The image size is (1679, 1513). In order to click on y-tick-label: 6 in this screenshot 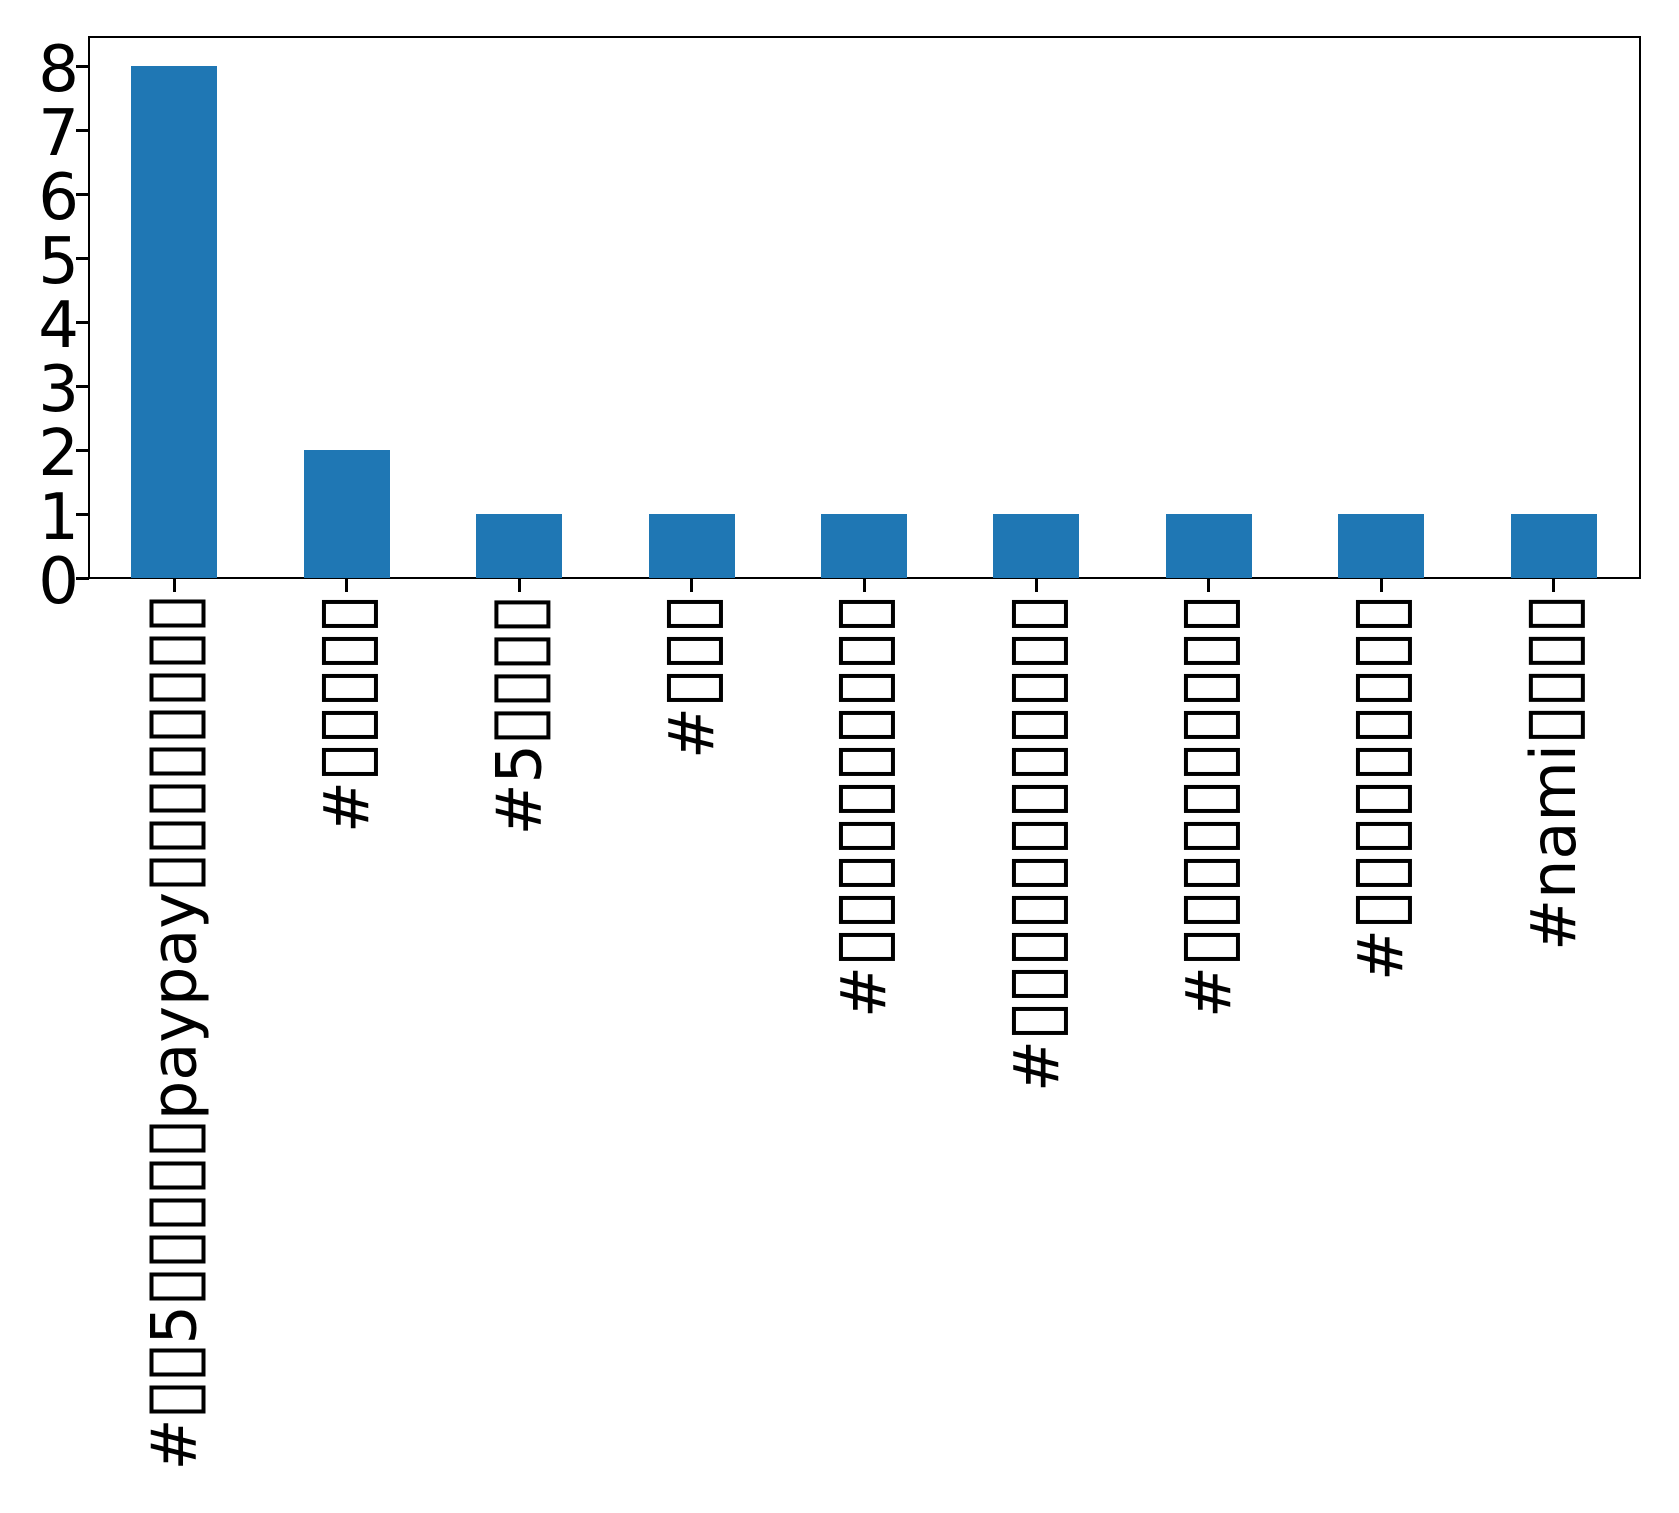, I will do `click(58, 198)`.